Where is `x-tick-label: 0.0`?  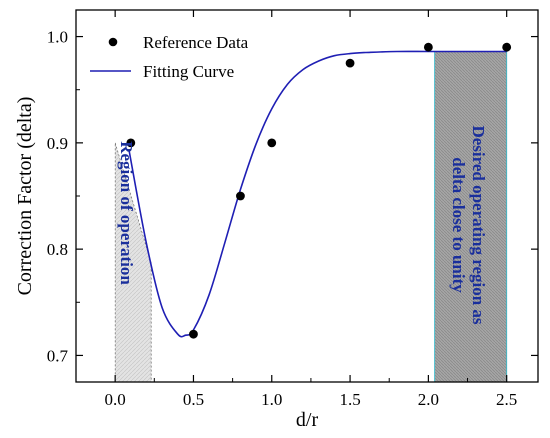
x-tick-label: 0.0 is located at coordinates (115, 399).